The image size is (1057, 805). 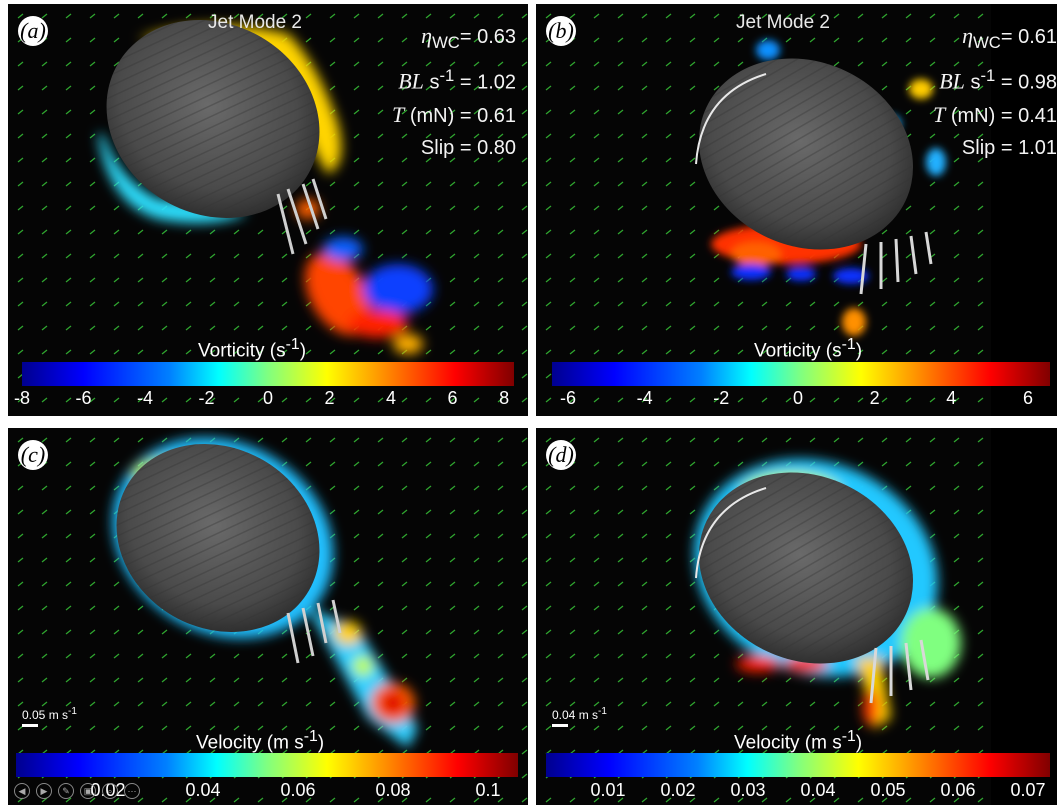 I want to click on bl-value: = 0.98, so click(x=1026, y=82).